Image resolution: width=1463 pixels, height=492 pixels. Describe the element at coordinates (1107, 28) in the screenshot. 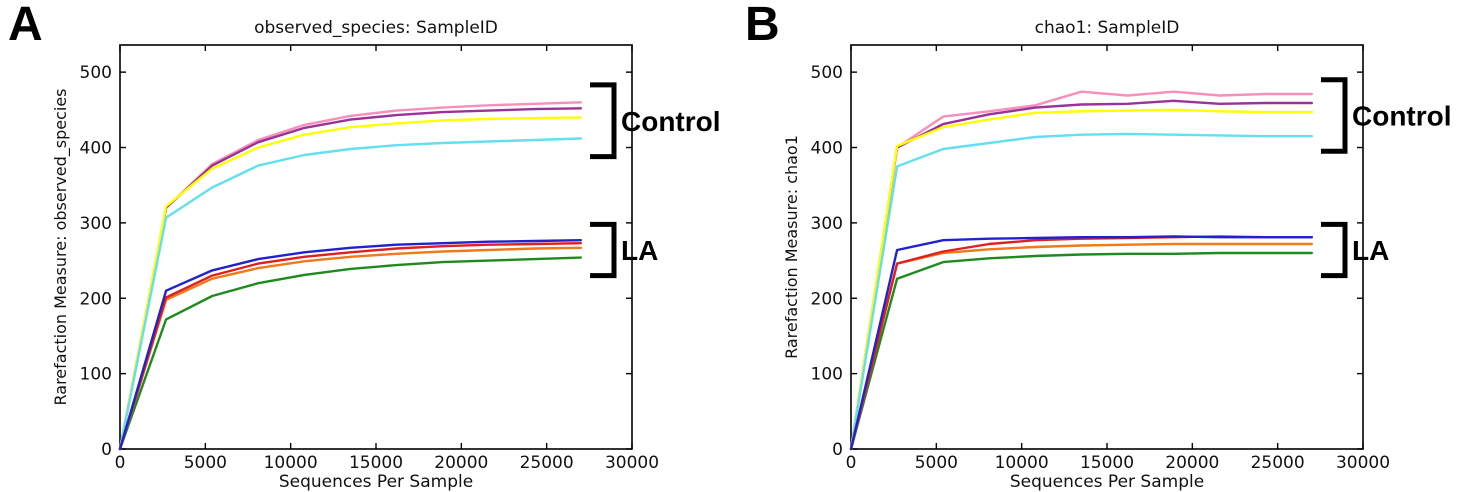

I see `plot-title: chao1: SampleID` at that location.